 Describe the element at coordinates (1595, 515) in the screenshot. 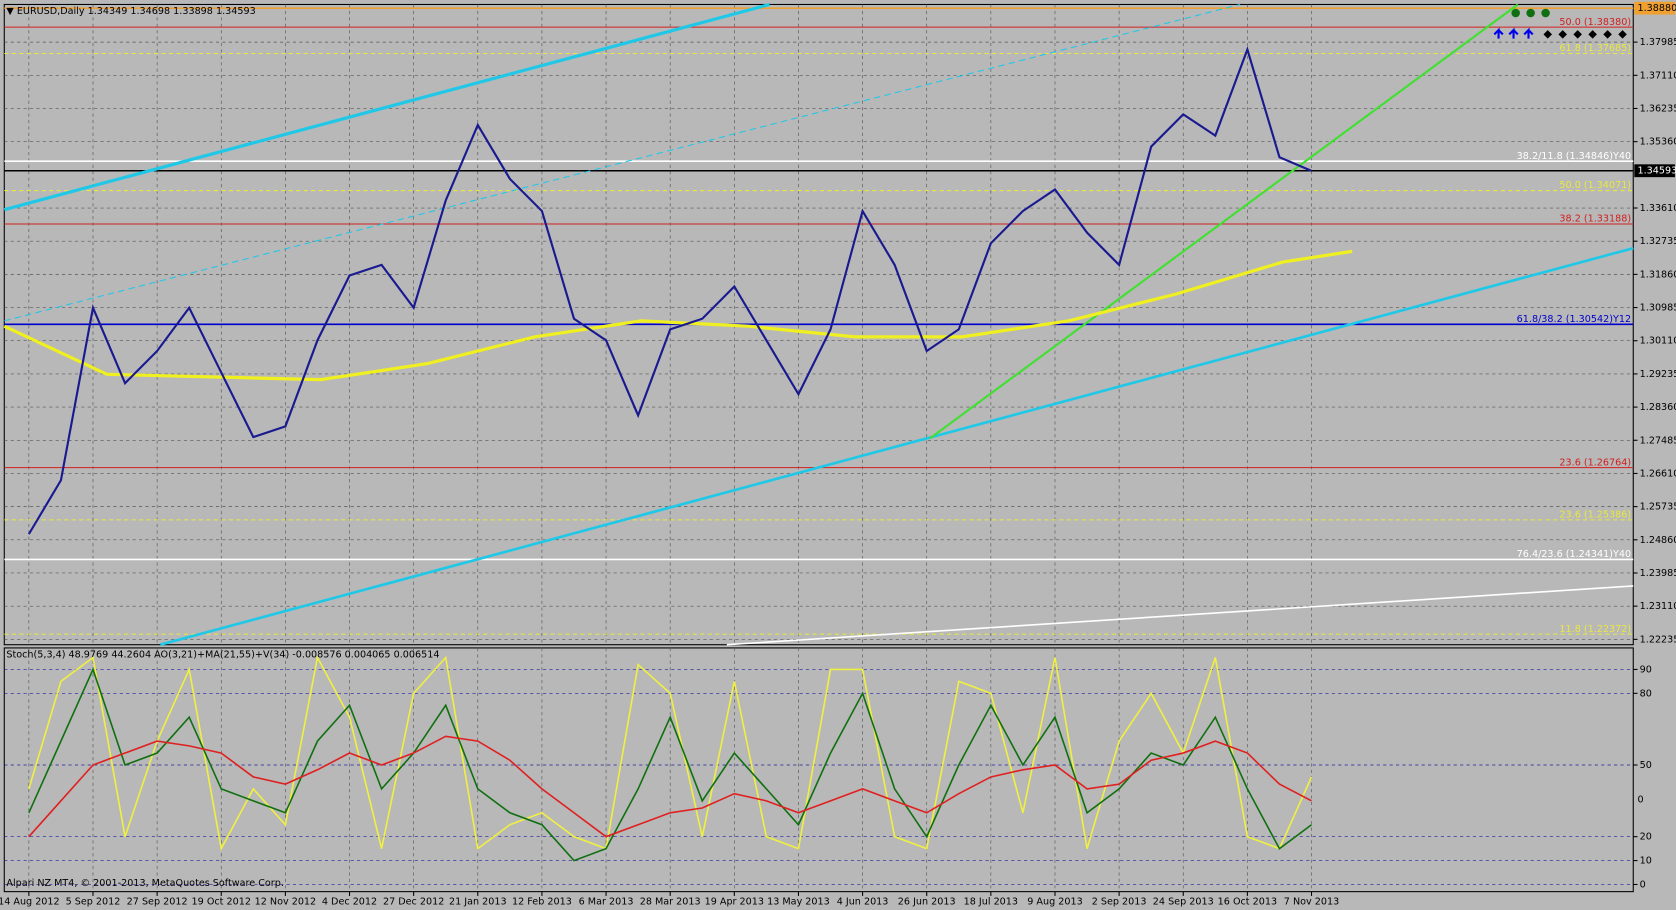

I see `level-label: 23.6 (1.25386)` at that location.